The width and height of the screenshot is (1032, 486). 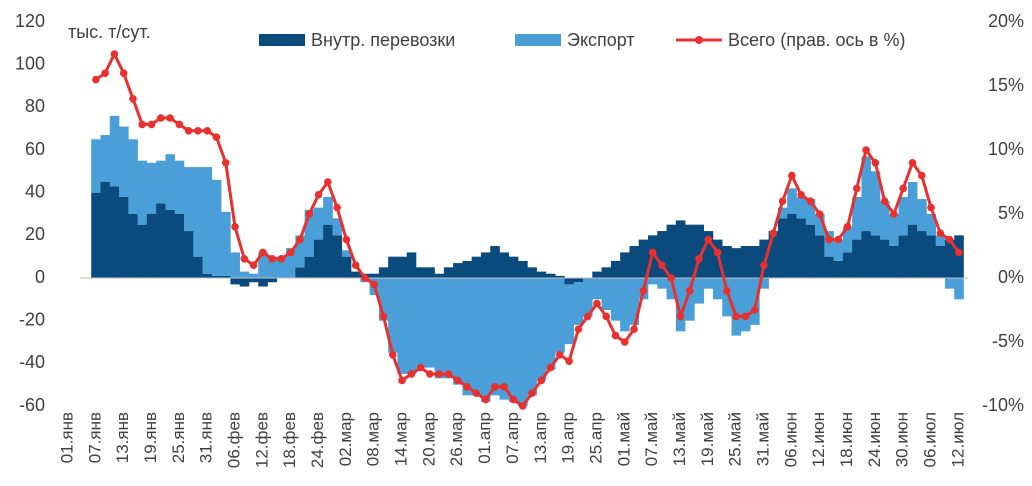 What do you see at coordinates (30, 21) in the screenshot?
I see `y-tick-label: 120` at bounding box center [30, 21].